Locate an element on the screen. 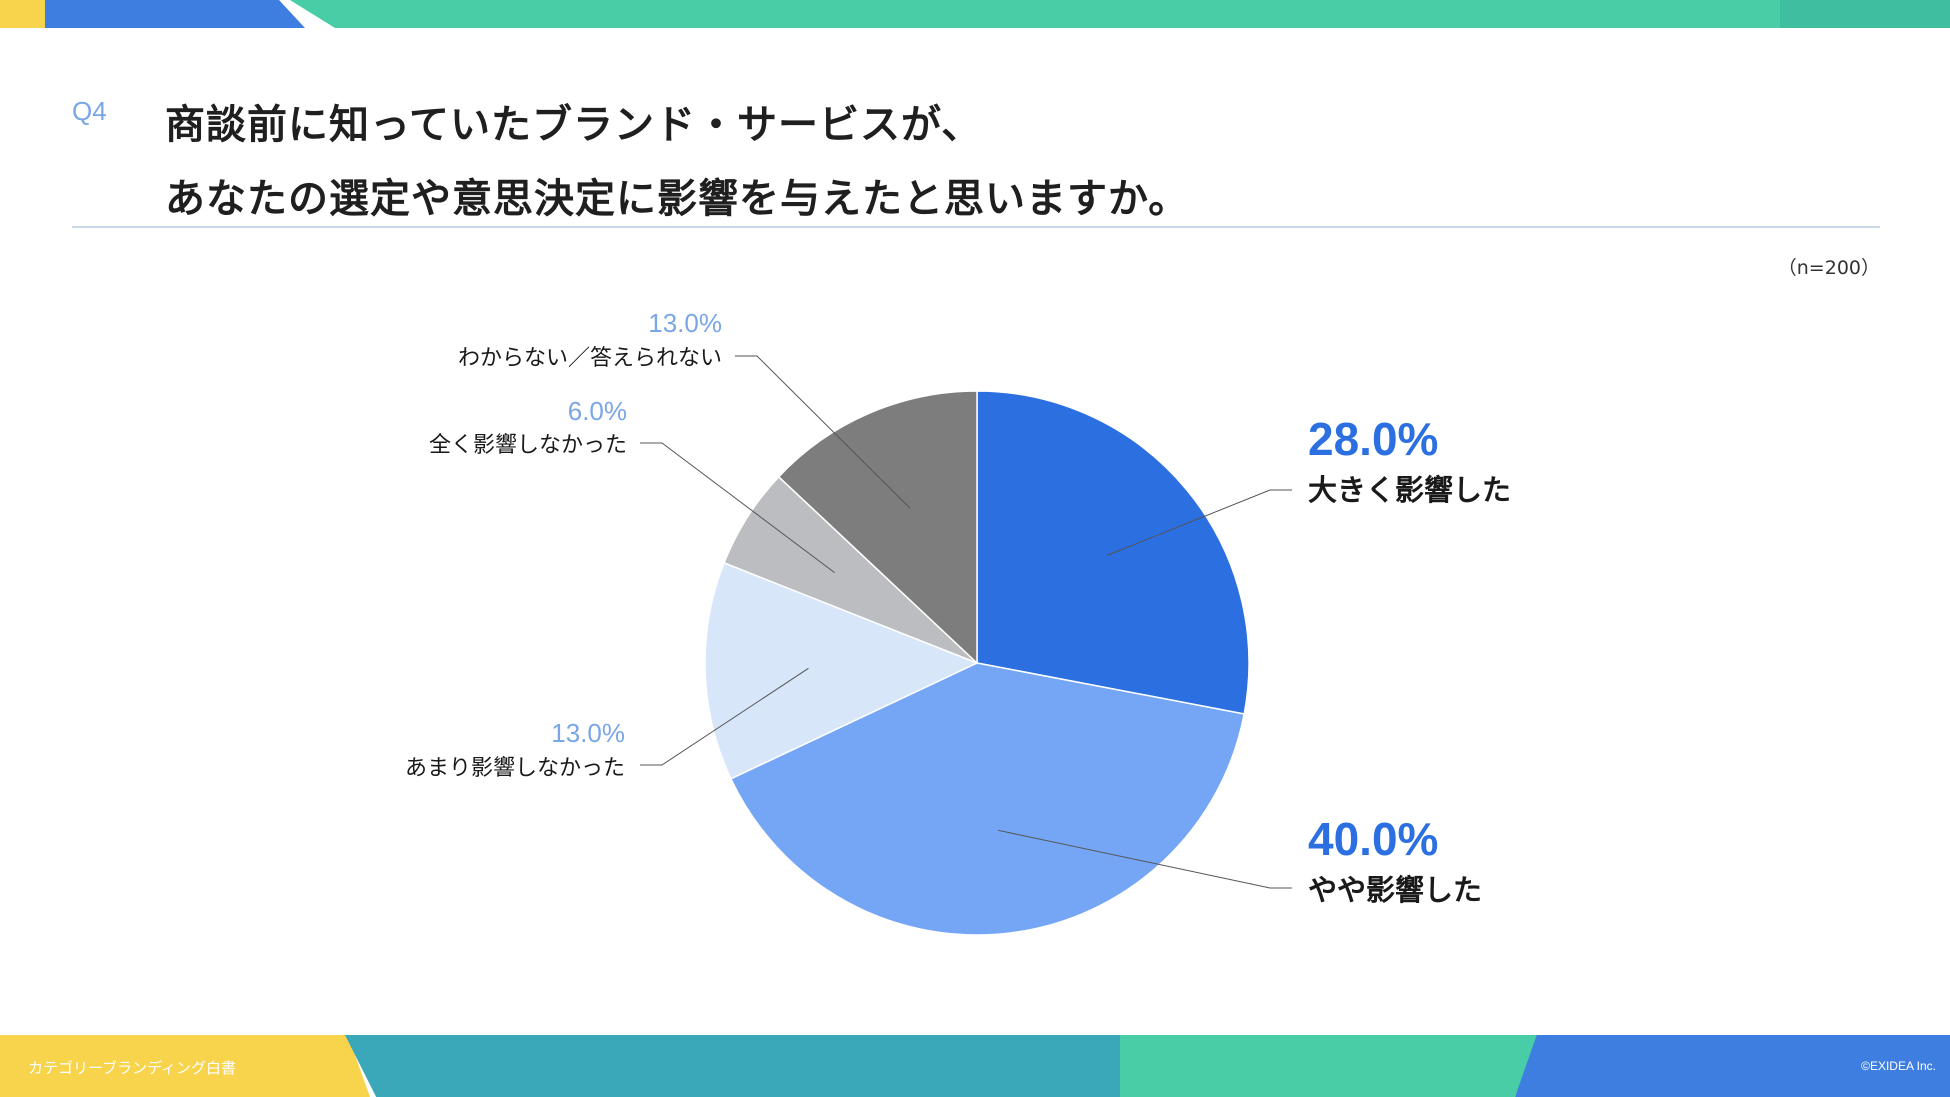  sample-size-note: （n=200） is located at coordinates (1828, 268).